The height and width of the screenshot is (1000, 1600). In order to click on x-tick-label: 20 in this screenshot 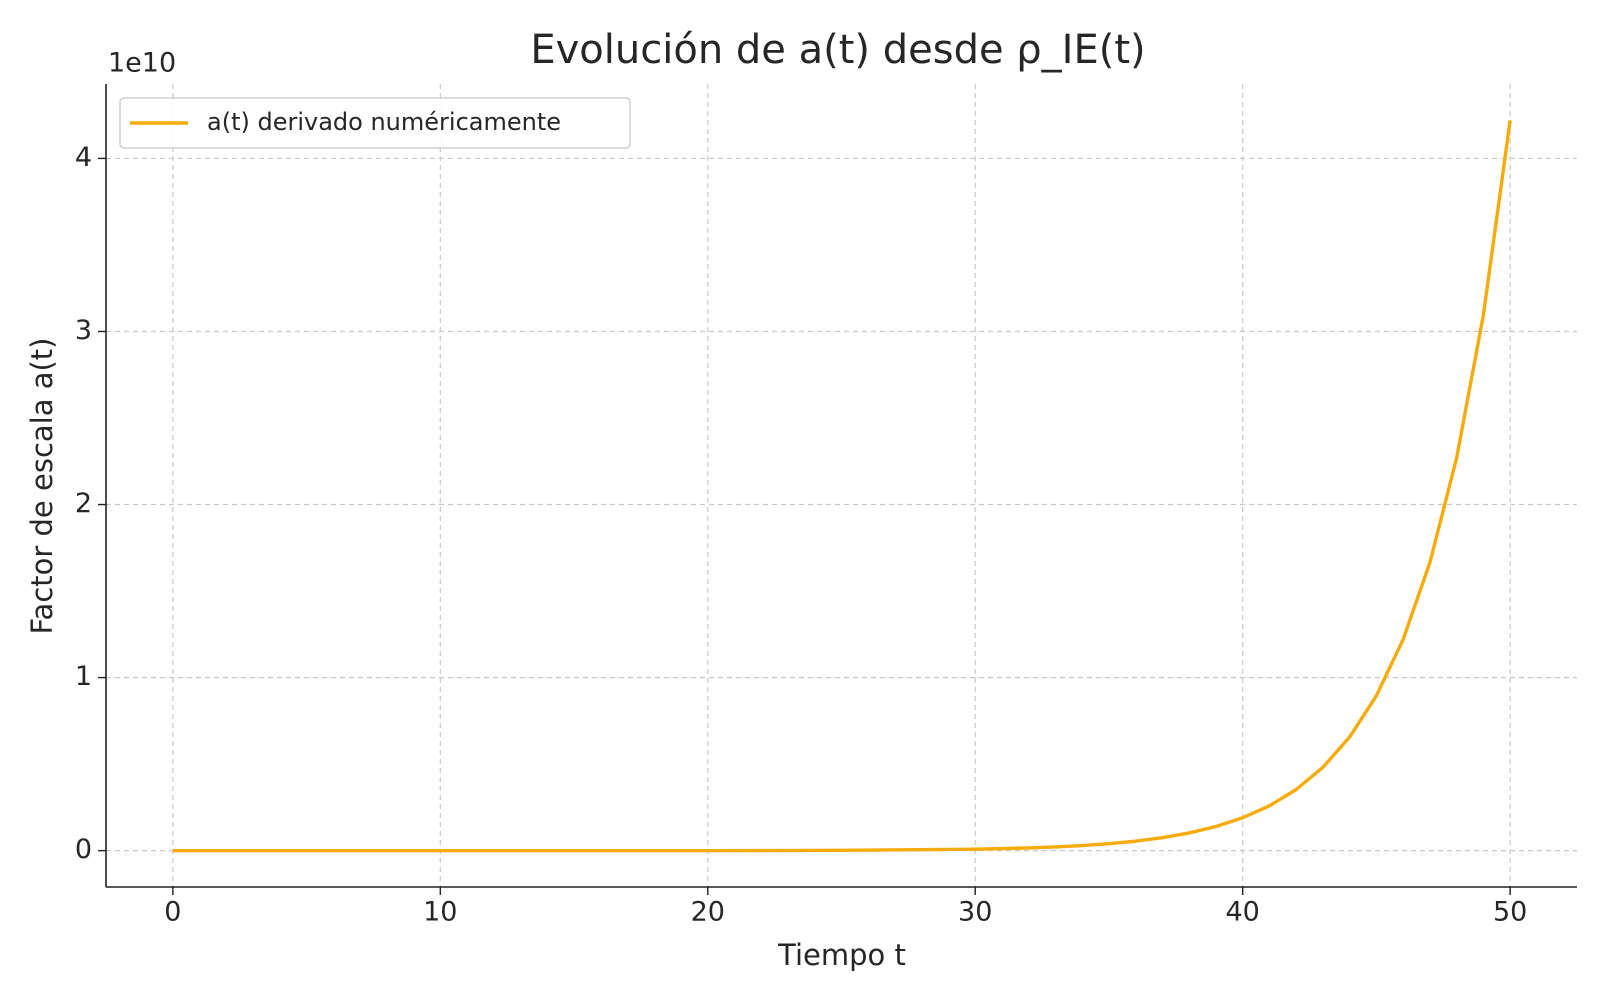, I will do `click(708, 912)`.